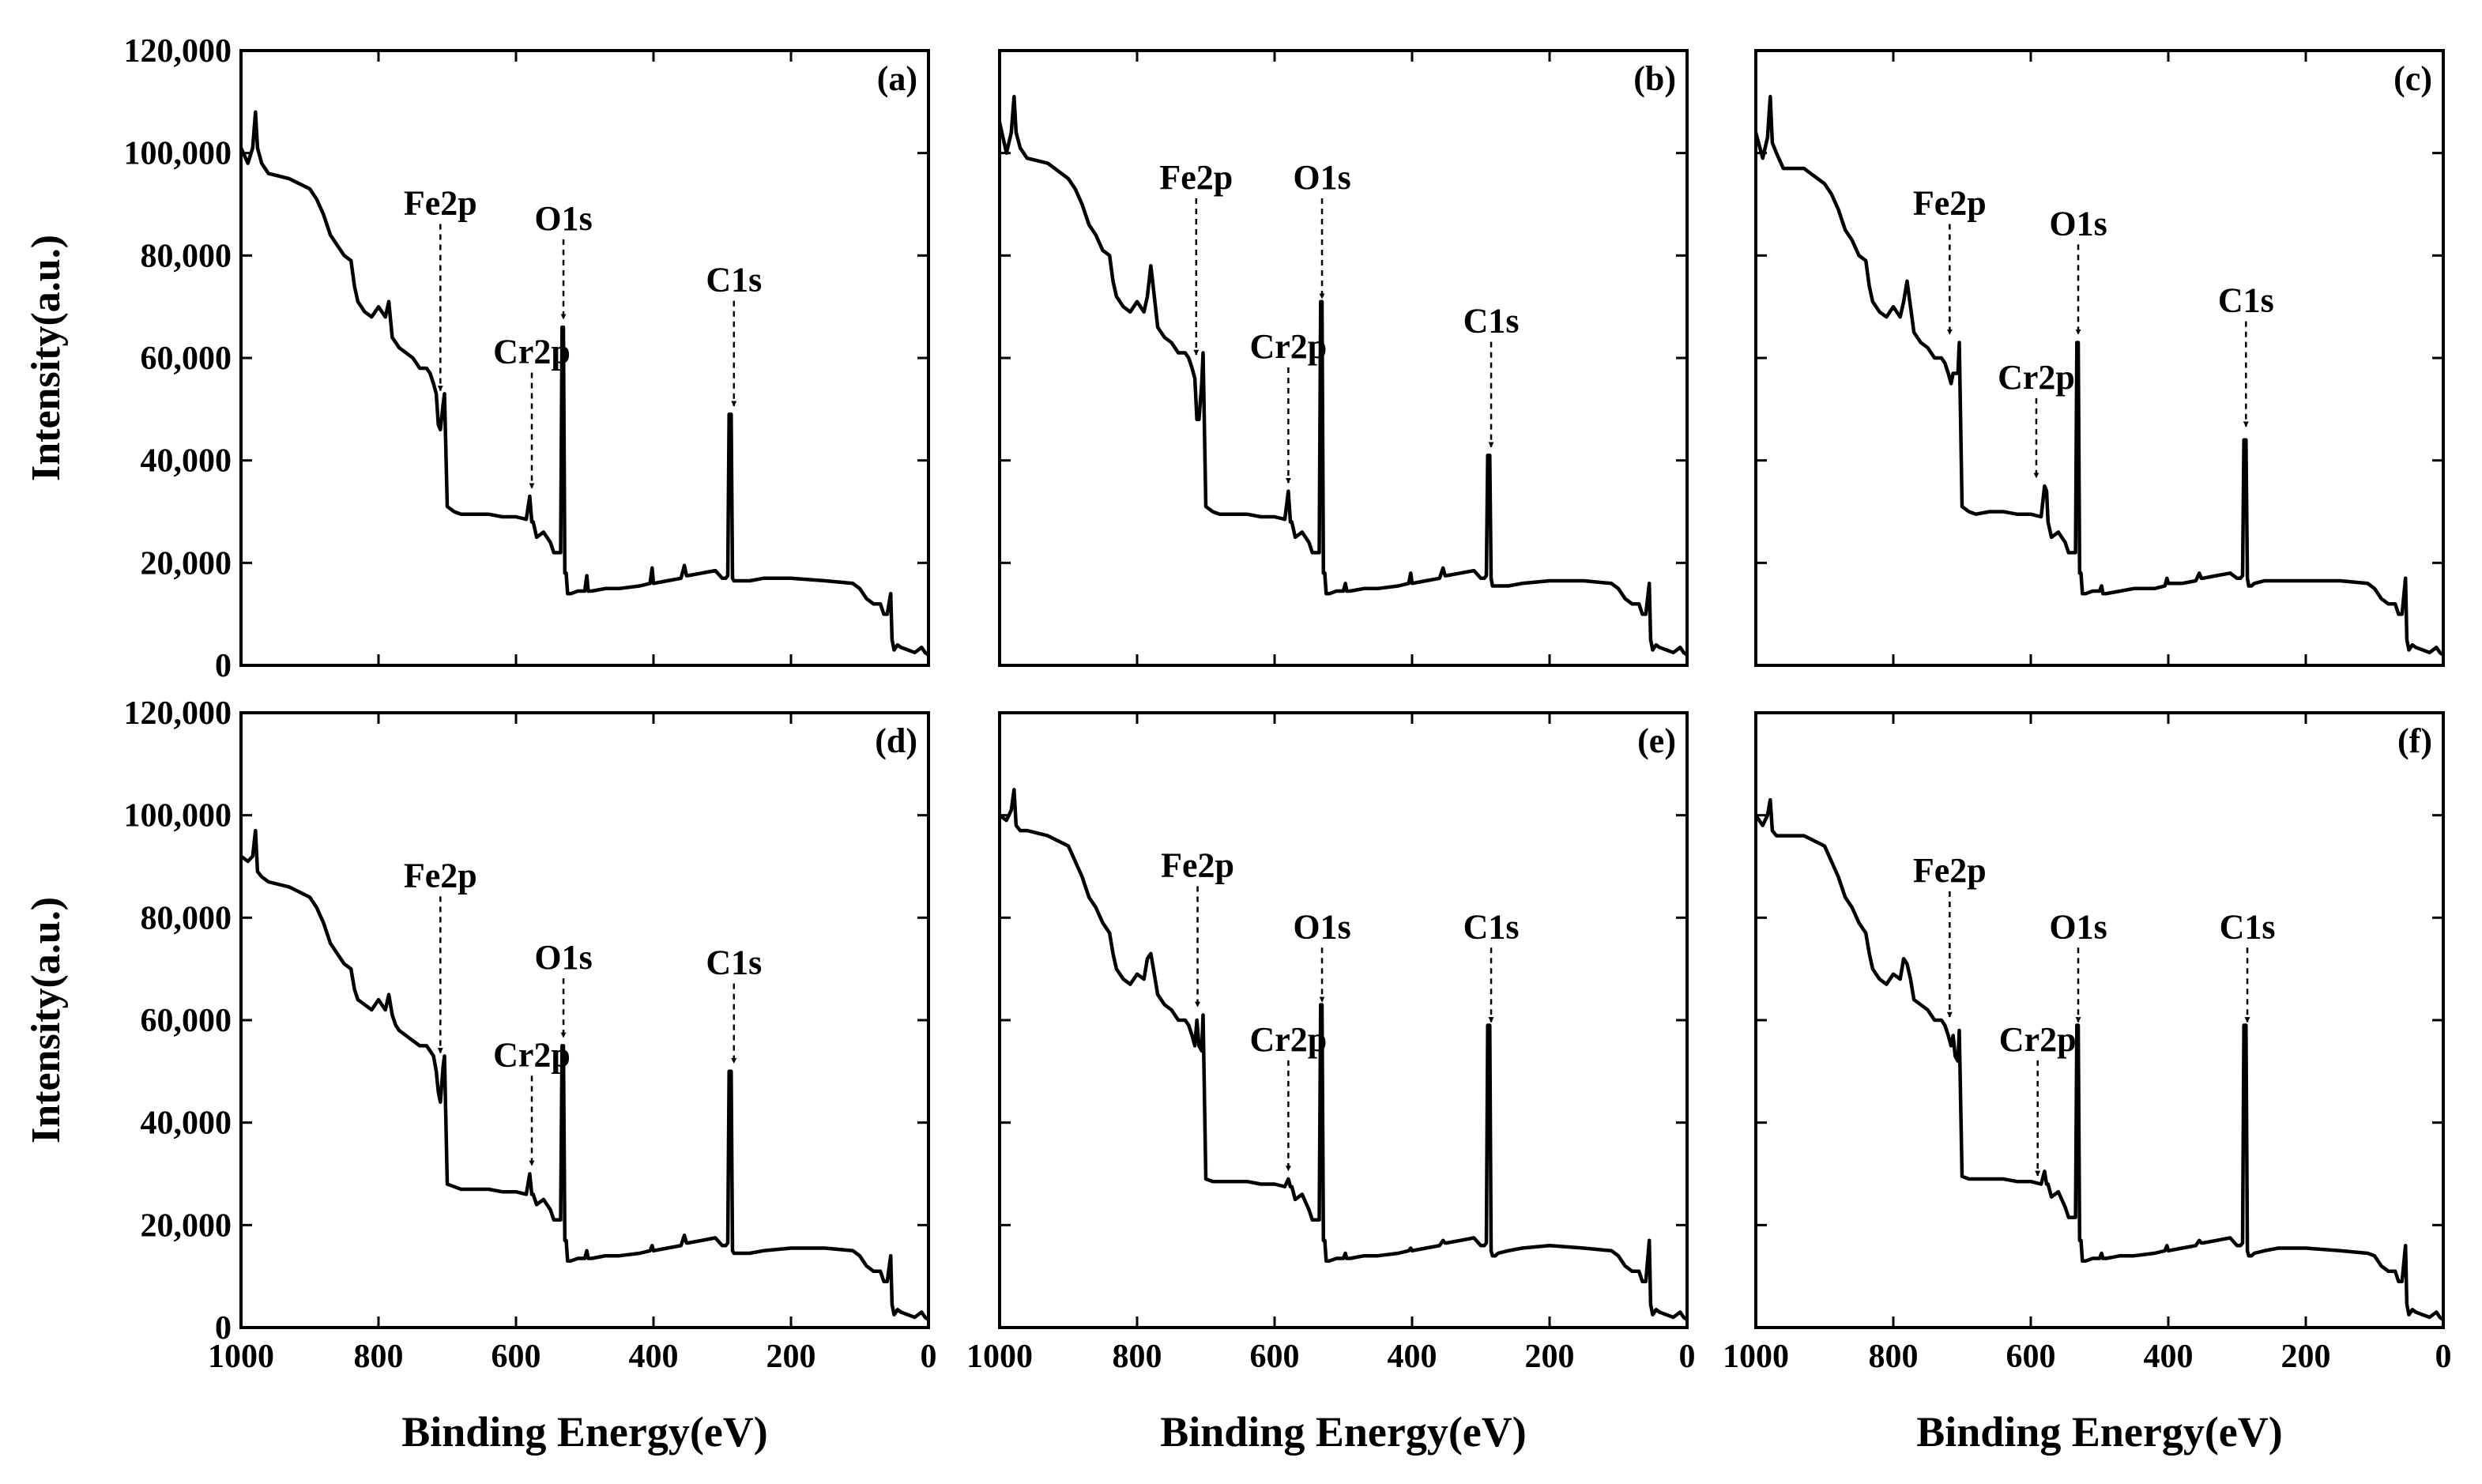 This screenshot has height=1484, width=2482. I want to click on panel-label: (e), so click(1656, 740).